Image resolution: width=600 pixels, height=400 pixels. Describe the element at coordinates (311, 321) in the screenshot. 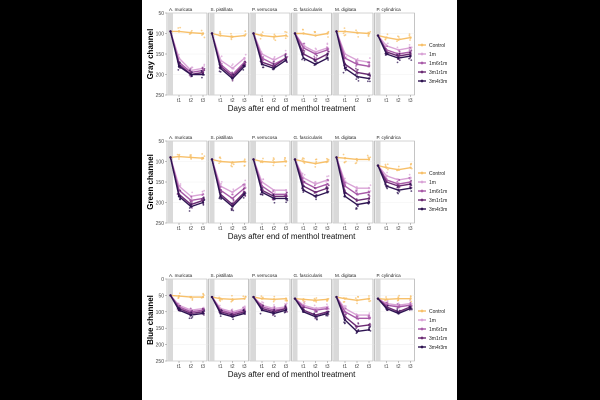

I see `facet-panel: G. fascicularis t1 t2 t3` at that location.